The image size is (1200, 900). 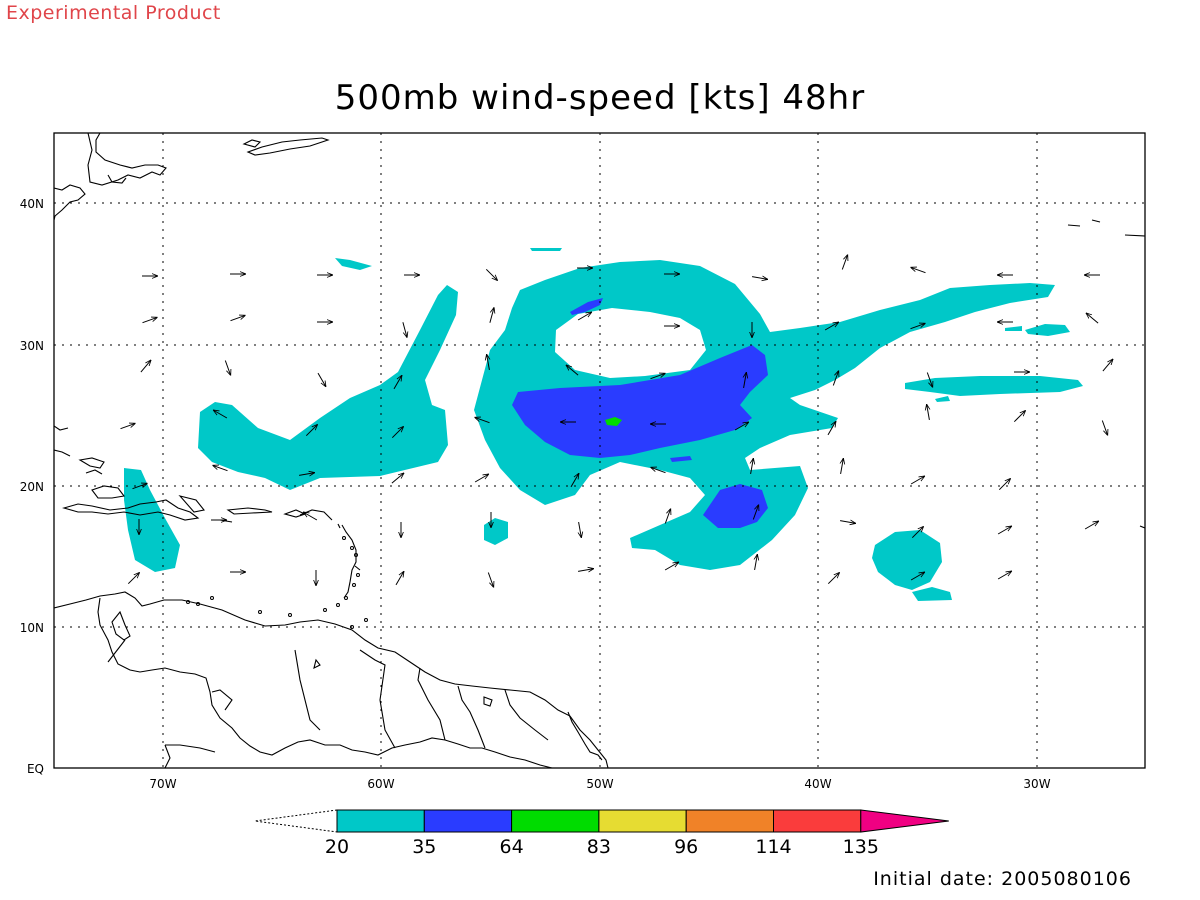 What do you see at coordinates (296, 821) in the screenshot?
I see `legend-low-end-triangle` at bounding box center [296, 821].